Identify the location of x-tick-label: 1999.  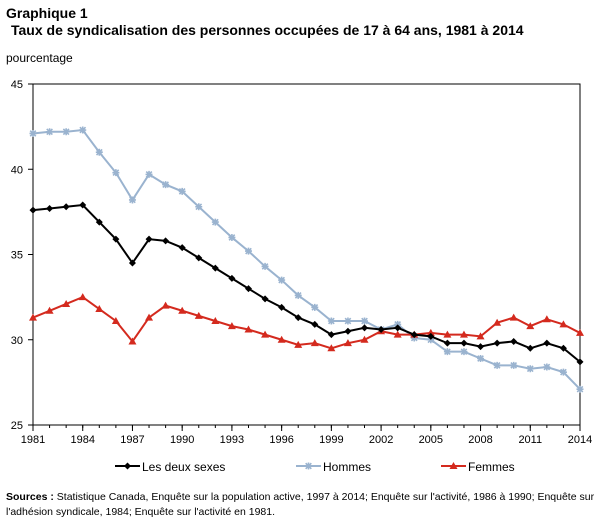
(331, 440).